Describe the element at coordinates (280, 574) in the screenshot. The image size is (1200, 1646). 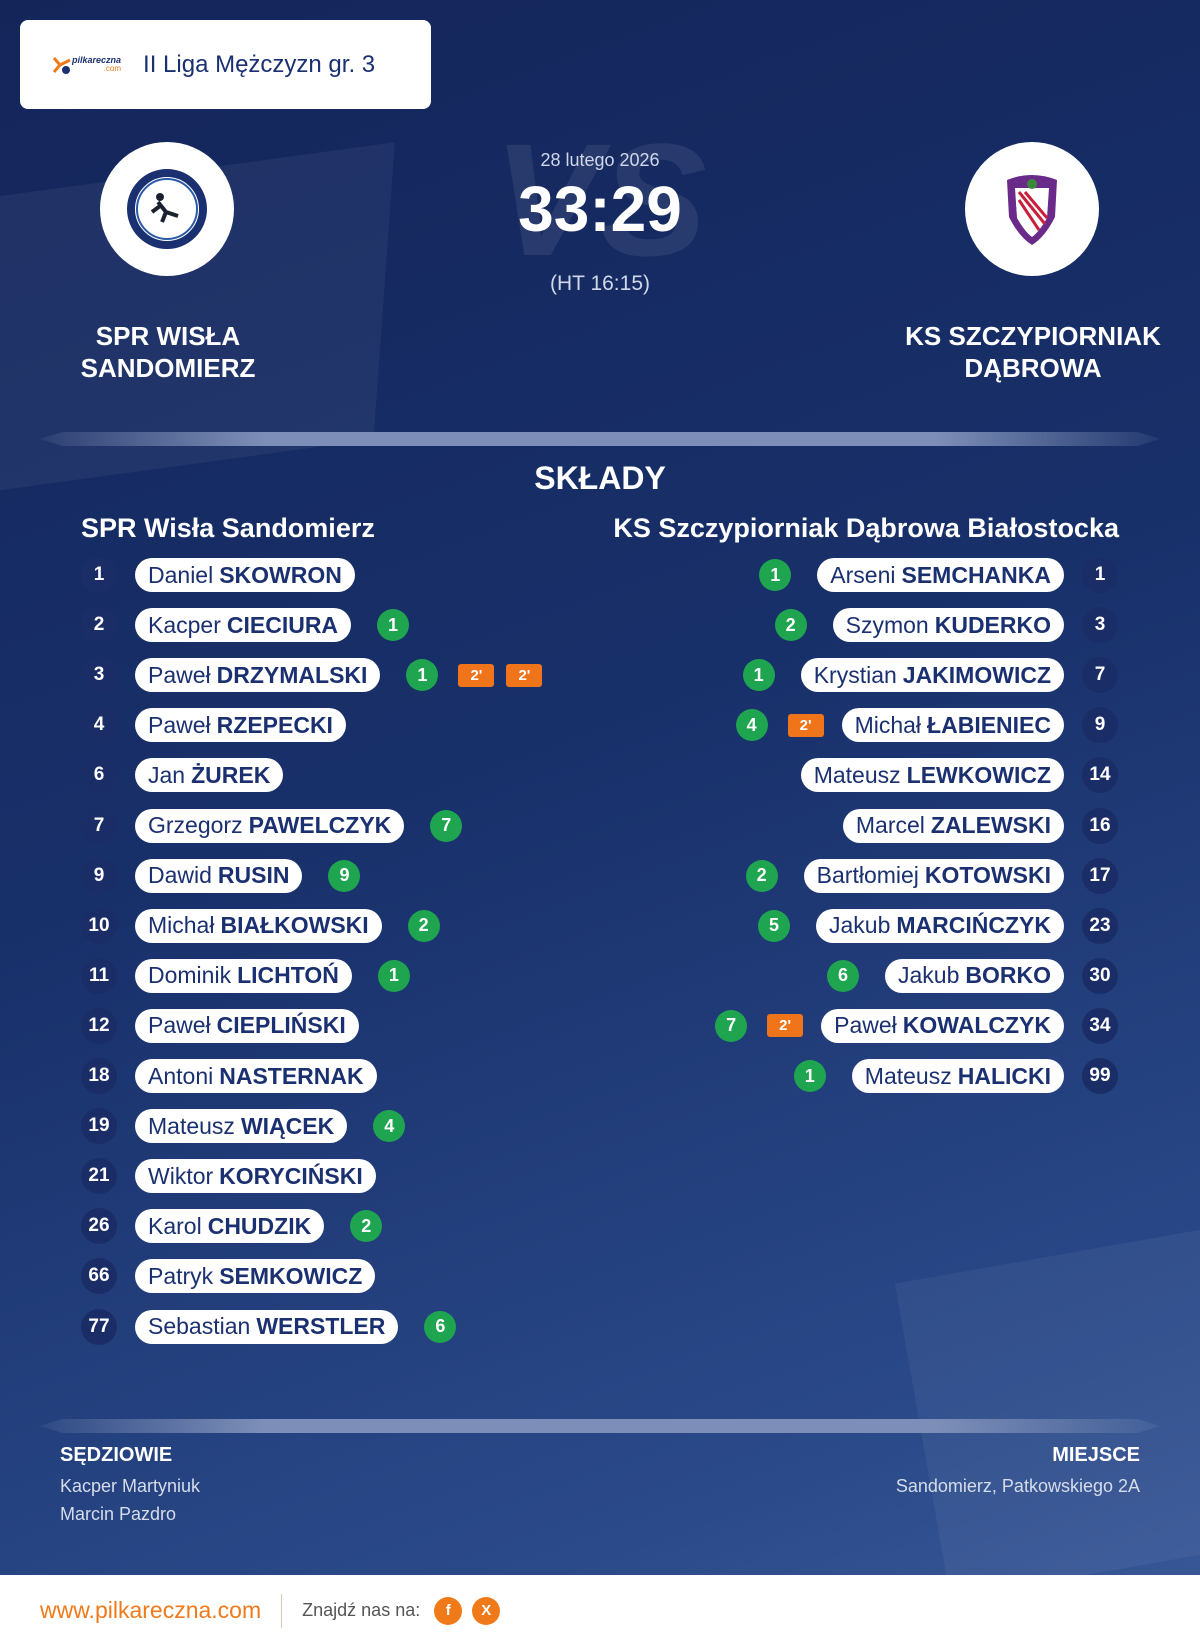
I see `last-name: SKOWRON` at that location.